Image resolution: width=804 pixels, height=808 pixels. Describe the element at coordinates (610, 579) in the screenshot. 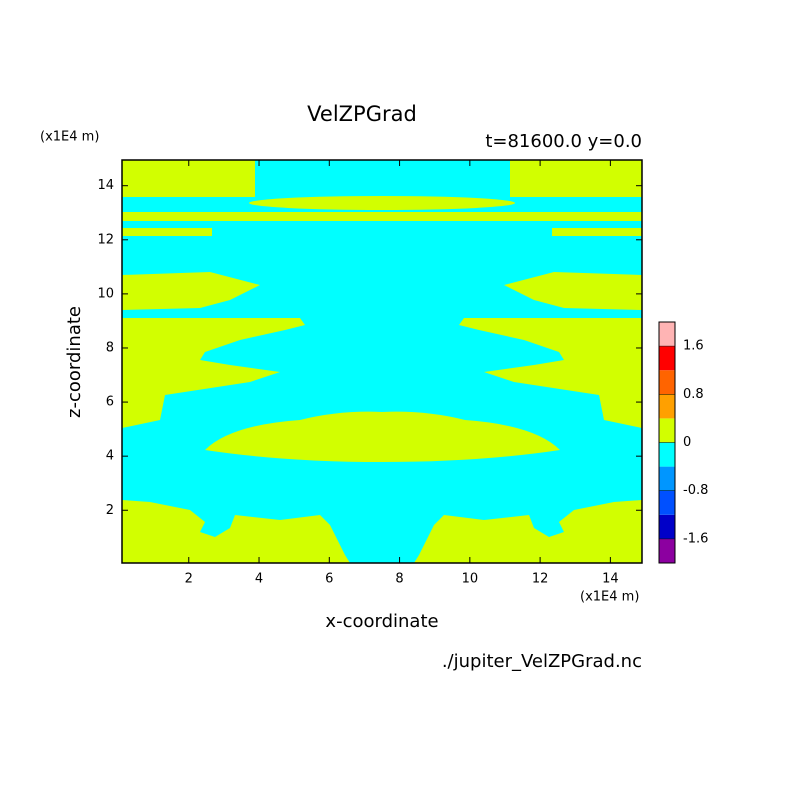

I see `x-tick-label: 14` at that location.